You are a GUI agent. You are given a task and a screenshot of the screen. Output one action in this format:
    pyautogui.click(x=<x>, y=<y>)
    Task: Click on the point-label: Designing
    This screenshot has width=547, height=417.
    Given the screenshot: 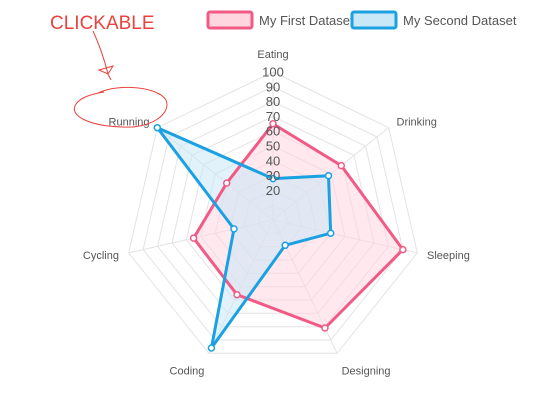 What is the action you would take?
    pyautogui.click(x=366, y=371)
    